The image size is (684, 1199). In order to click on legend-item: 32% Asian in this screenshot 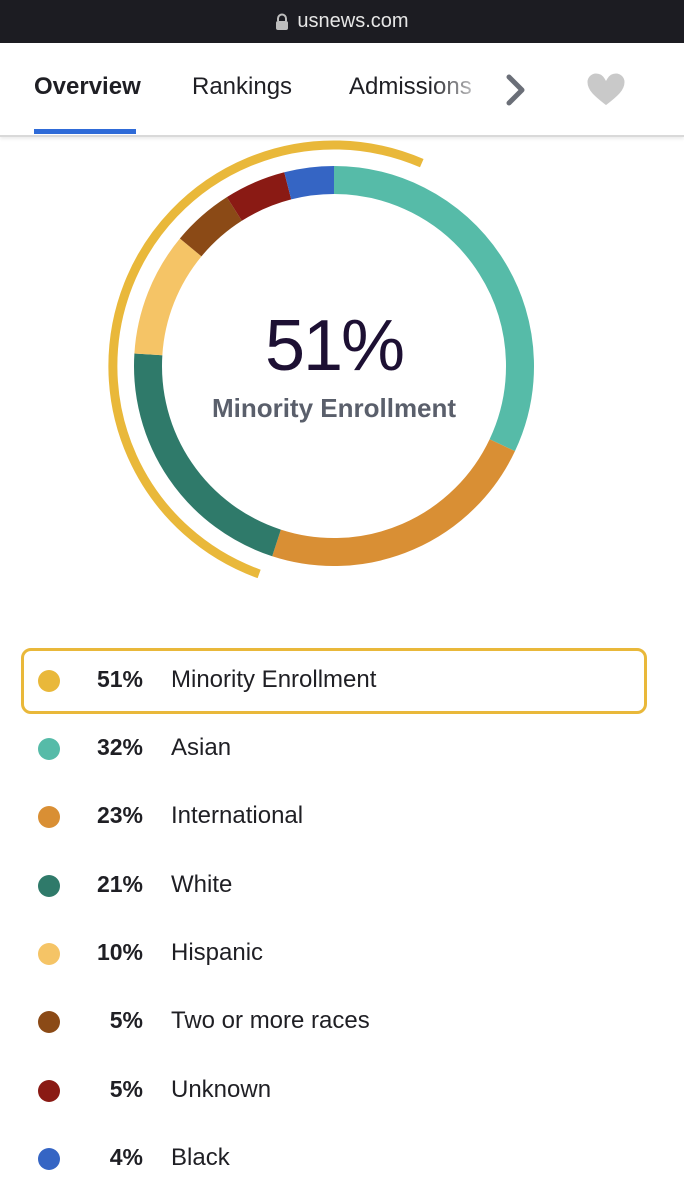, I will do `click(334, 749)`.